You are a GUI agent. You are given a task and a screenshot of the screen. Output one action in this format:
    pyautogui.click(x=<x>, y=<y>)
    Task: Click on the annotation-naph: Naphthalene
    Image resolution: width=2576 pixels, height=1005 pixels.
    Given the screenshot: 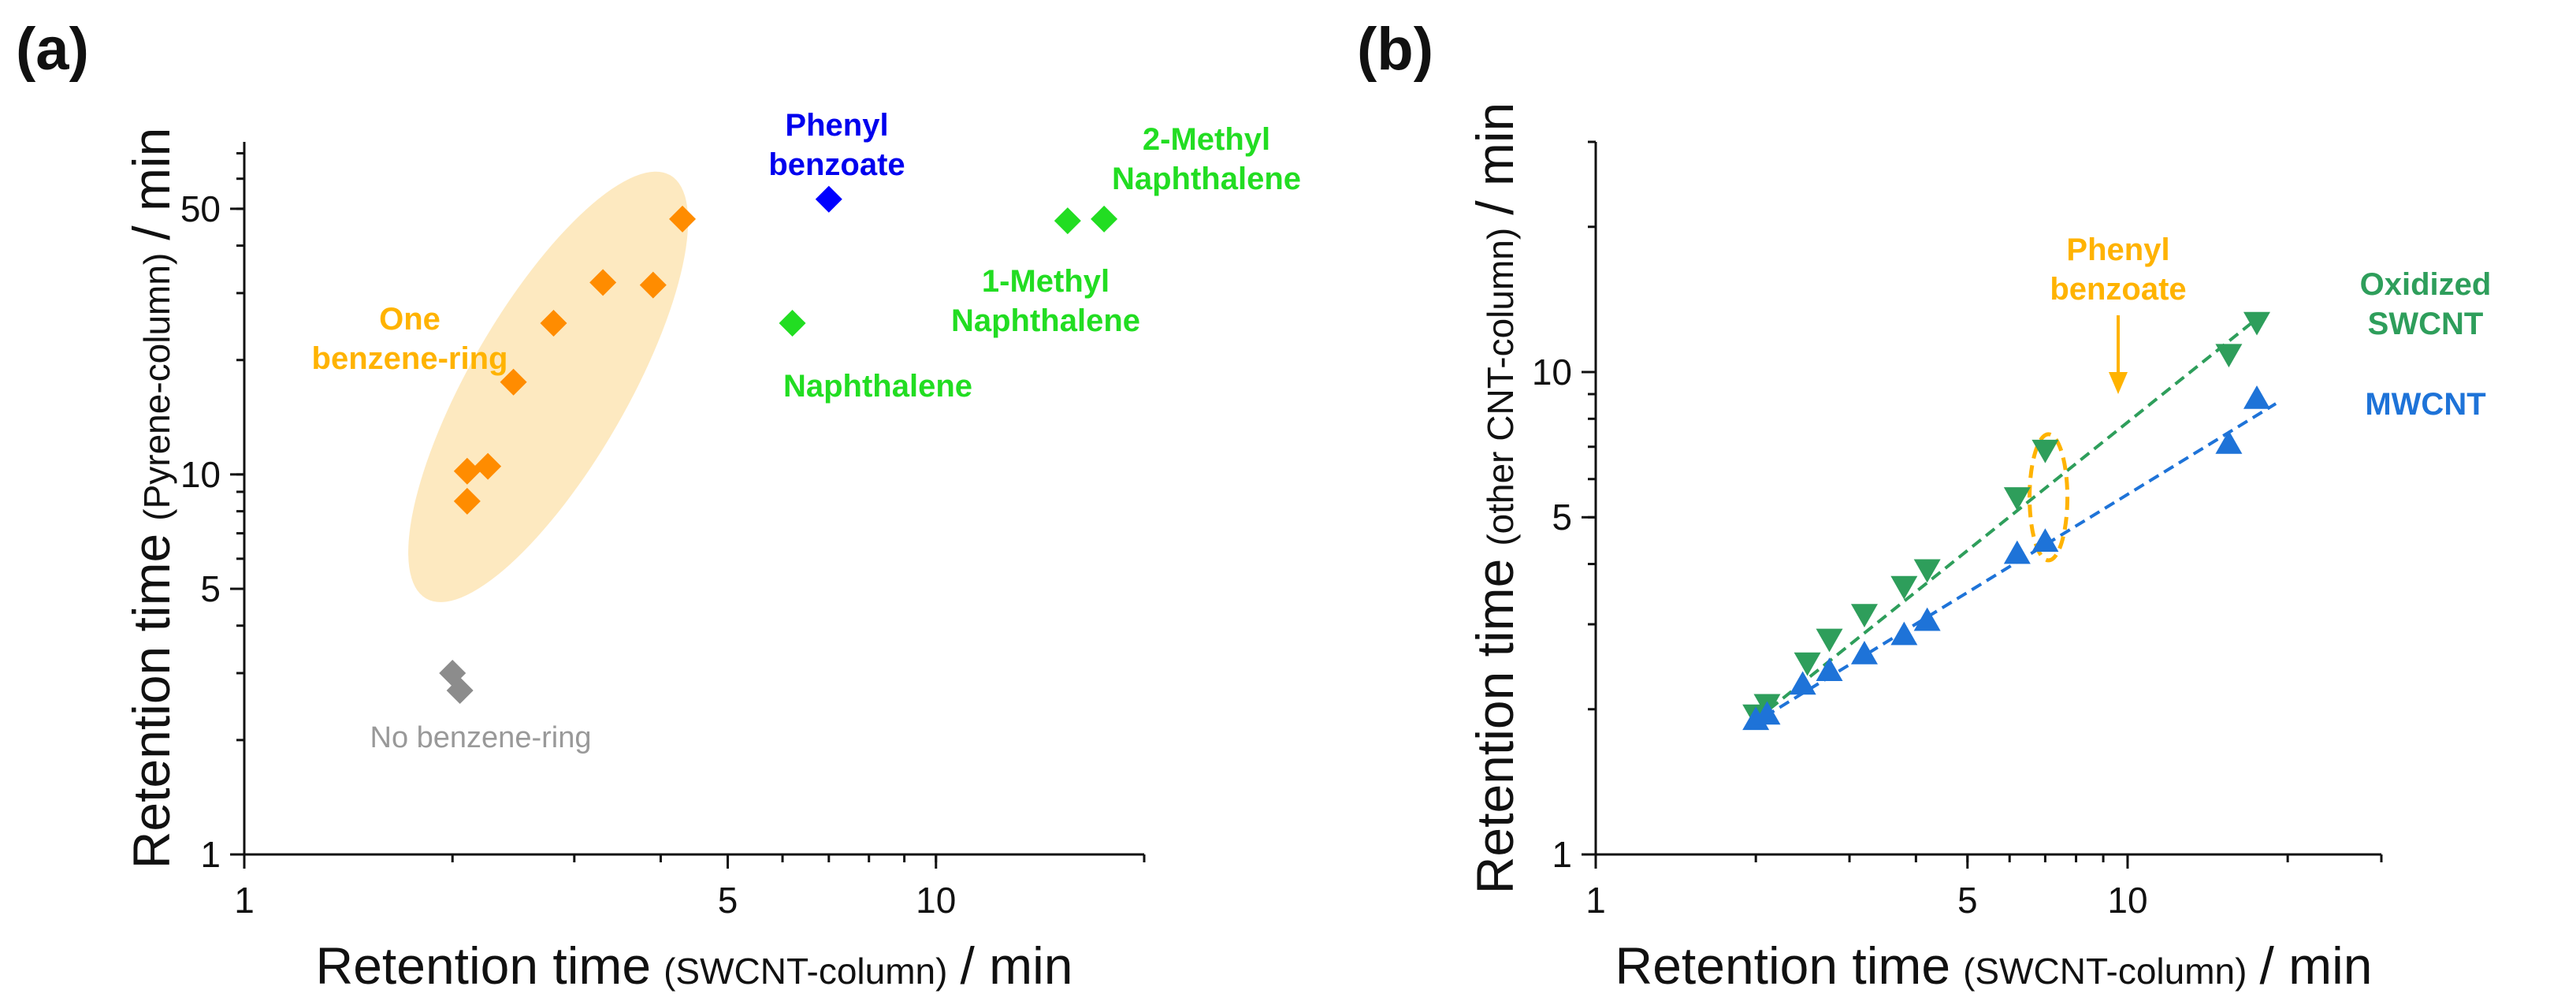 What is the action you would take?
    pyautogui.click(x=877, y=386)
    